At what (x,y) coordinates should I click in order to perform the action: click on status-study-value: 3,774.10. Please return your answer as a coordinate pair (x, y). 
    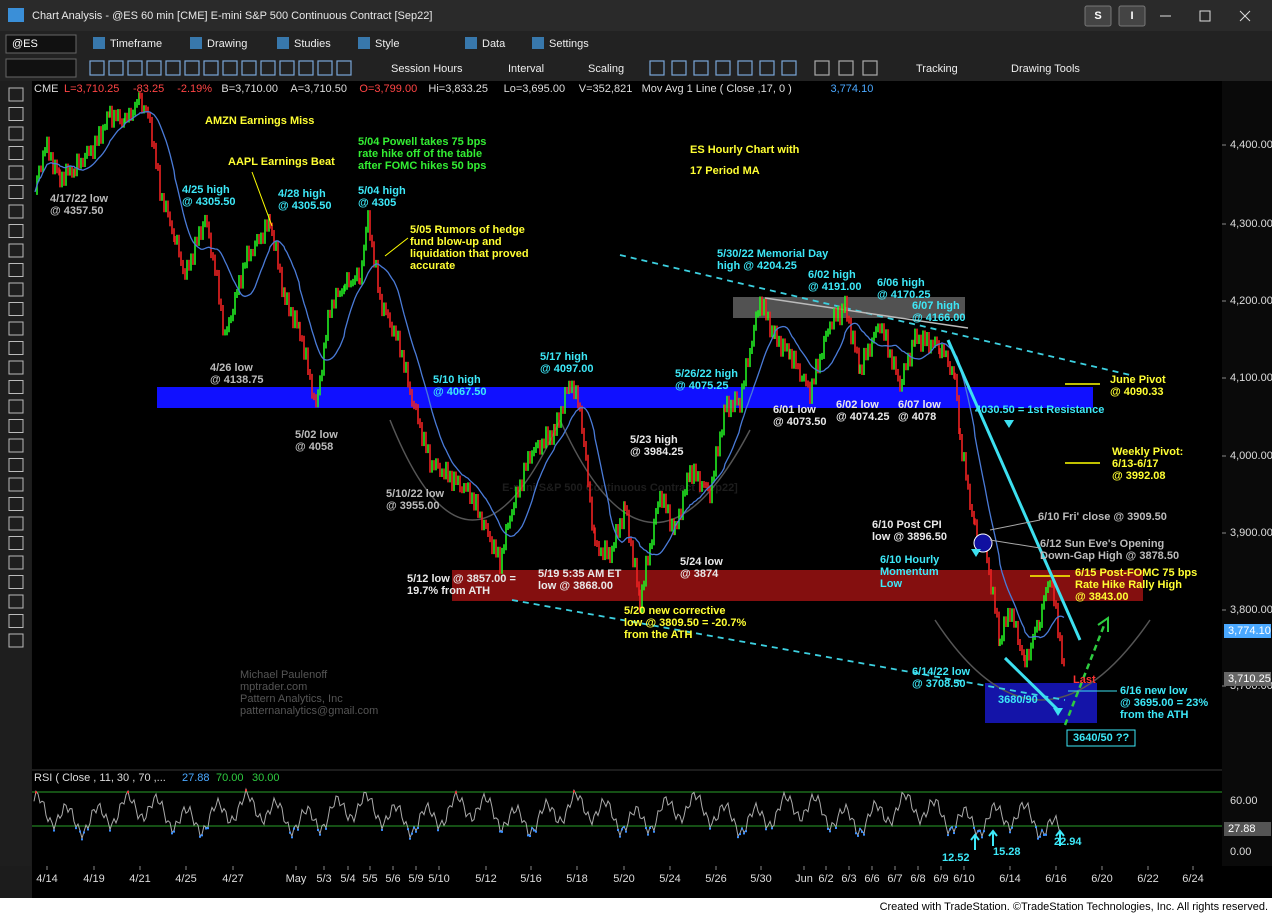
    Looking at the image, I should click on (852, 89).